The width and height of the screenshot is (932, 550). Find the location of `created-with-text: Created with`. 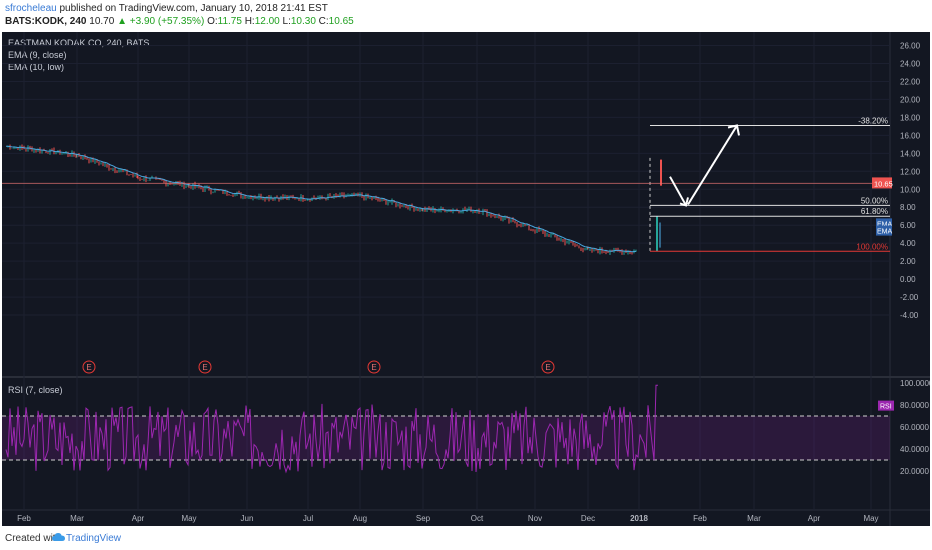

created-with-text: Created with is located at coordinates (33, 538).